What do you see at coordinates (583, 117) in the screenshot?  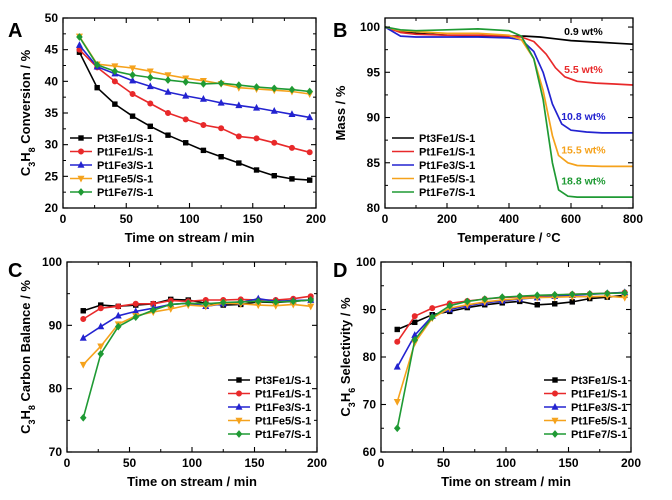 I see `panel-b-annotation: 10.8 wt%` at bounding box center [583, 117].